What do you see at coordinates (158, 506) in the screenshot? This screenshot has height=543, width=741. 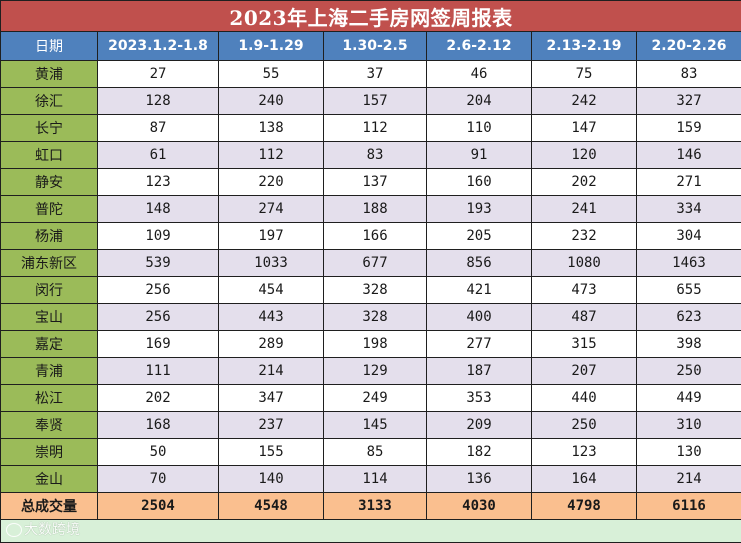 I see `total-cell: 2504` at bounding box center [158, 506].